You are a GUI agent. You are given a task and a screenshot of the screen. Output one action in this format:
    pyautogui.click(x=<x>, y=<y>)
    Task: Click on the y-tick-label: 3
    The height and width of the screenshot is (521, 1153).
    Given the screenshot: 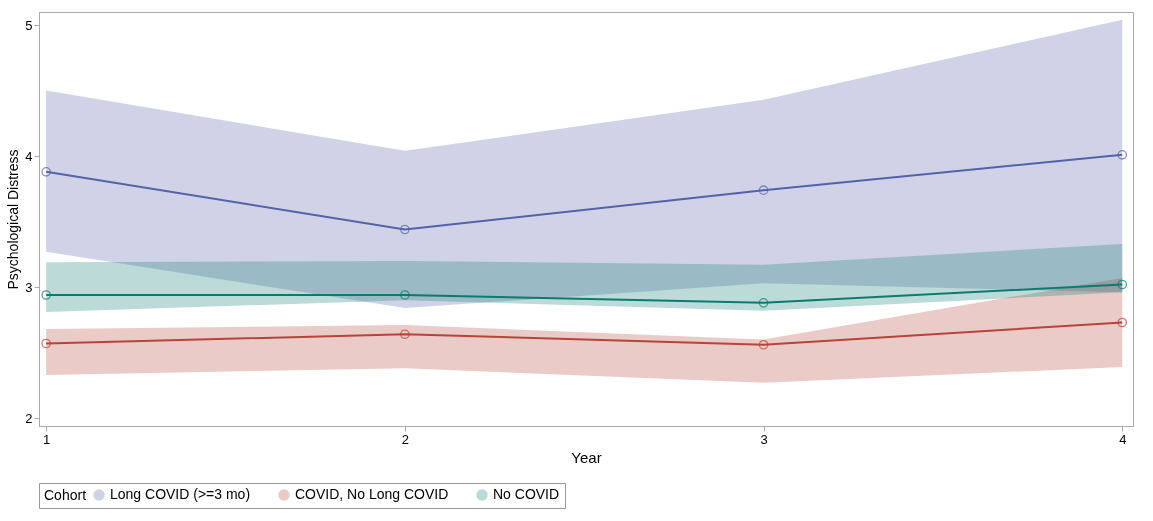 What is the action you would take?
    pyautogui.click(x=29, y=287)
    